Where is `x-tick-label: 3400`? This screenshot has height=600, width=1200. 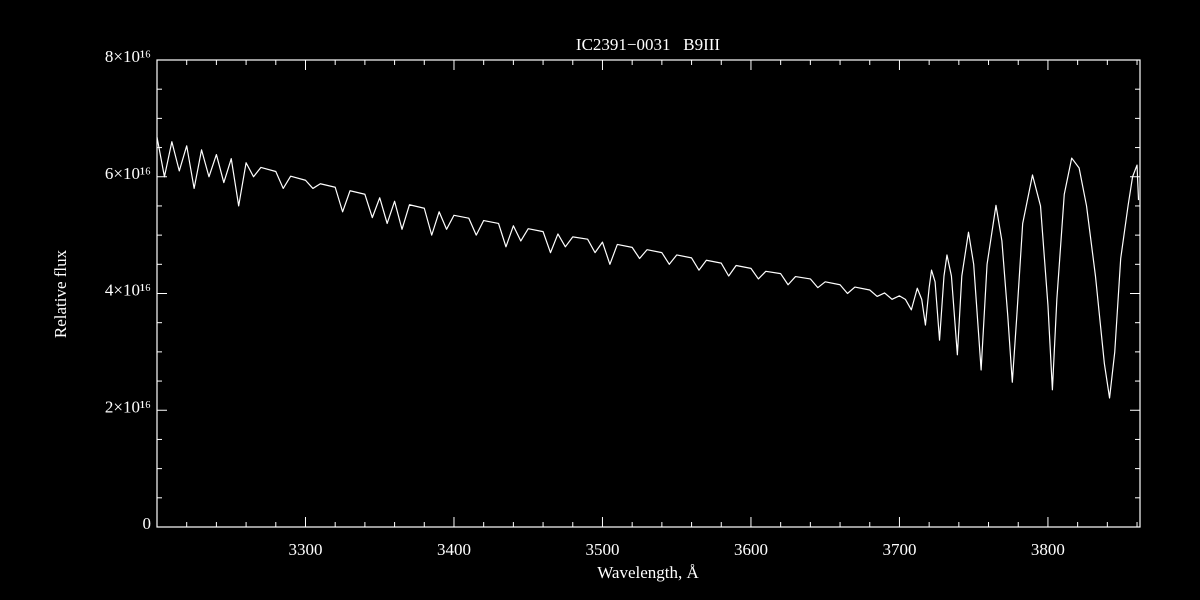
x-tick-label: 3400 is located at coordinates (454, 549).